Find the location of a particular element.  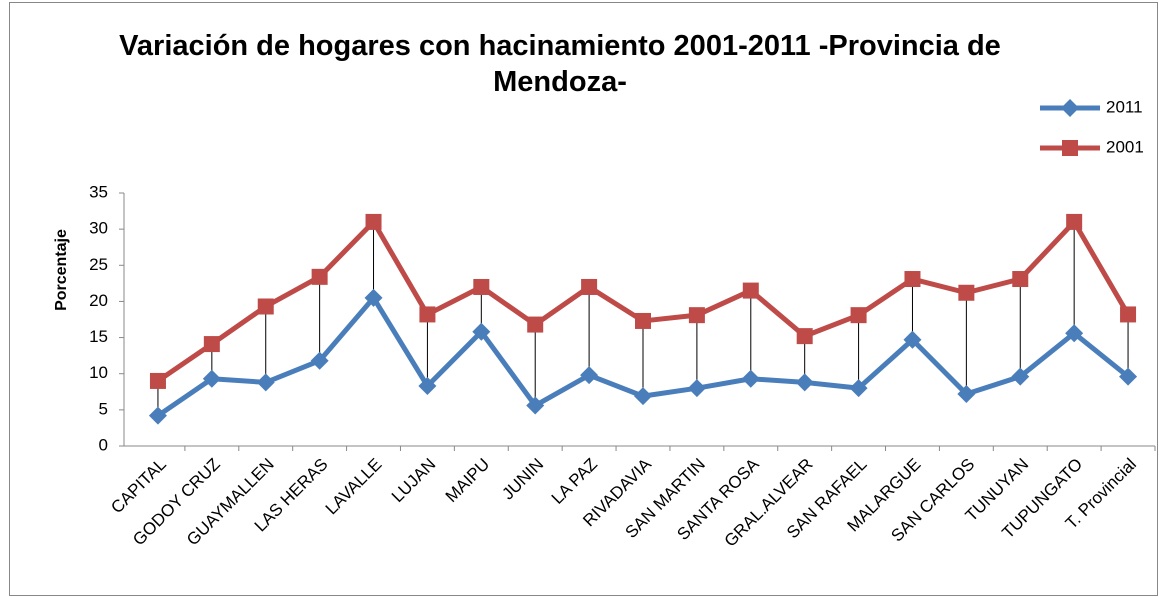

x-tick-label: MAIPU is located at coordinates (468, 481).